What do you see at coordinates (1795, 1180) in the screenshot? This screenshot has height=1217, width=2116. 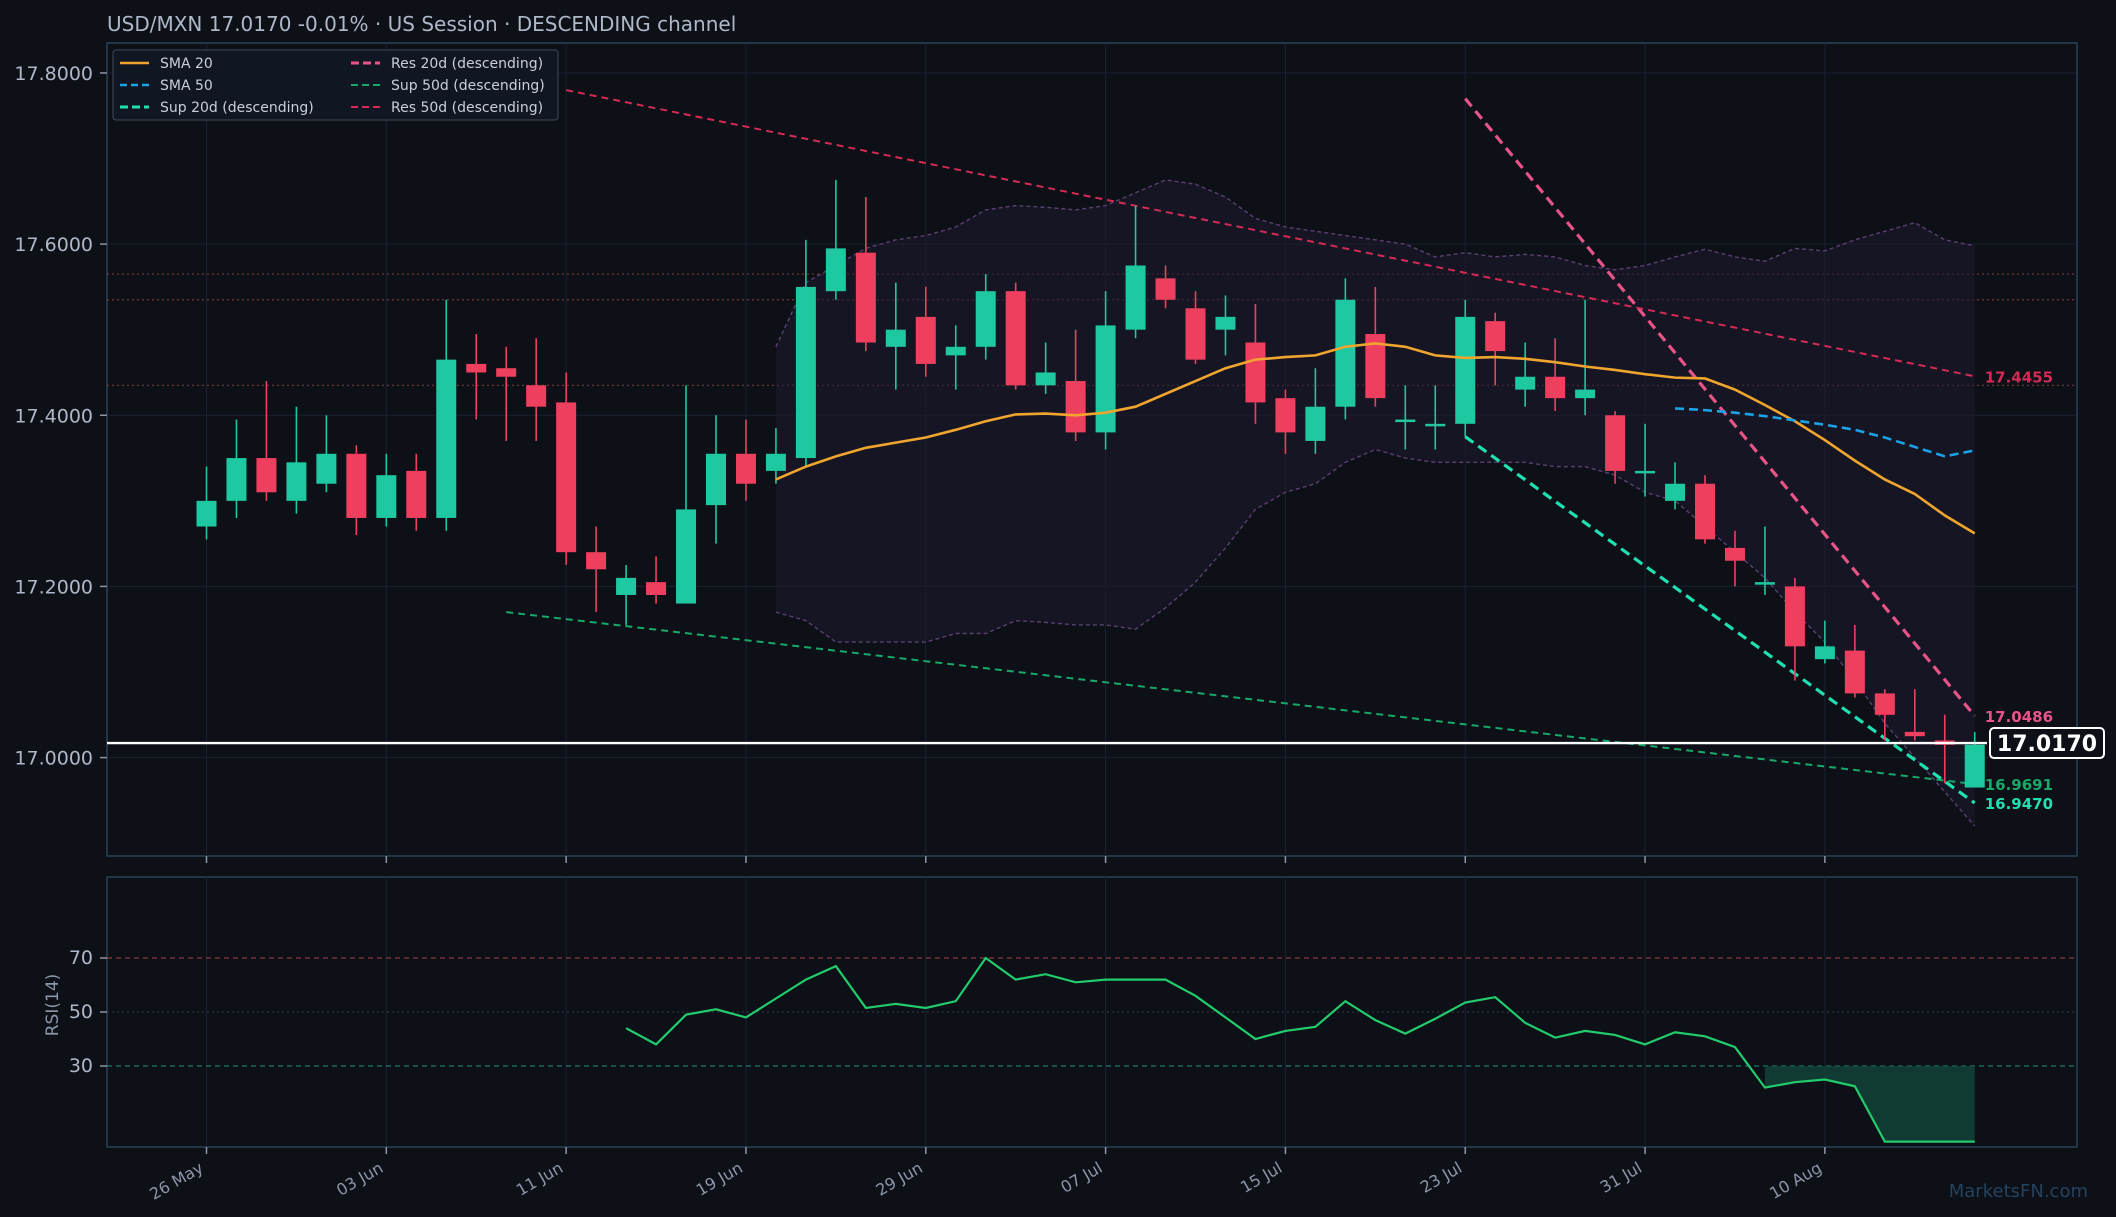 I see `x-tick-label: 10 Aug` at bounding box center [1795, 1180].